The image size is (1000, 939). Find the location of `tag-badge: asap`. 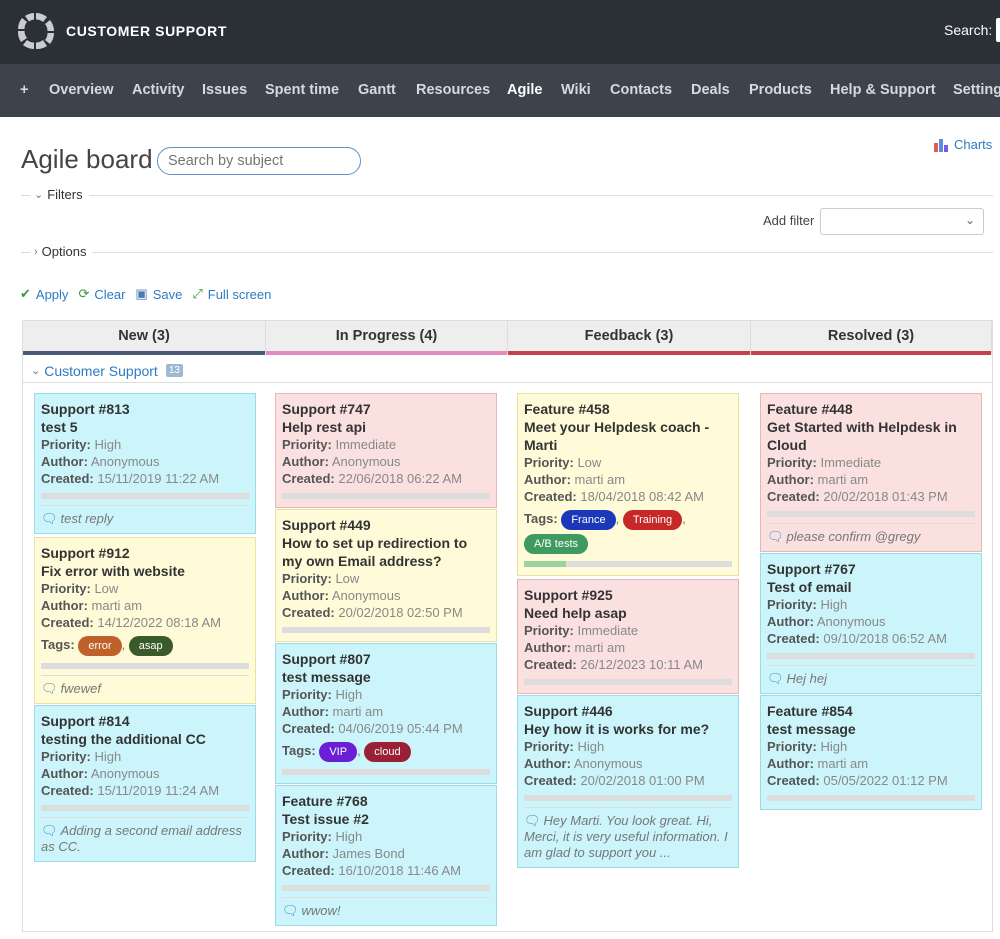

tag-badge: asap is located at coordinates (150, 646).